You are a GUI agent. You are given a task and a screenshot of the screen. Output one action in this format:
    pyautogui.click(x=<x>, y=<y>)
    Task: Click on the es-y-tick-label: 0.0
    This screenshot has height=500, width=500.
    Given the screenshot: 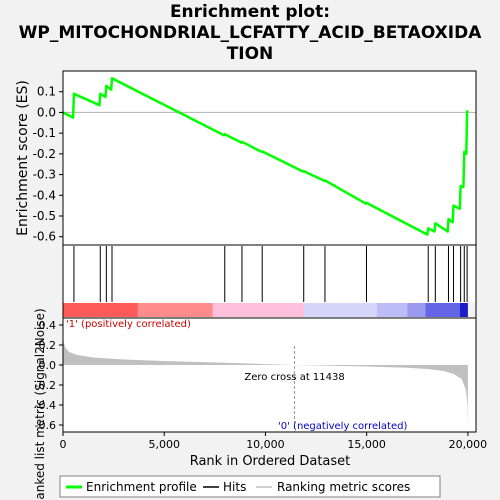 What is the action you would take?
    pyautogui.click(x=46, y=112)
    